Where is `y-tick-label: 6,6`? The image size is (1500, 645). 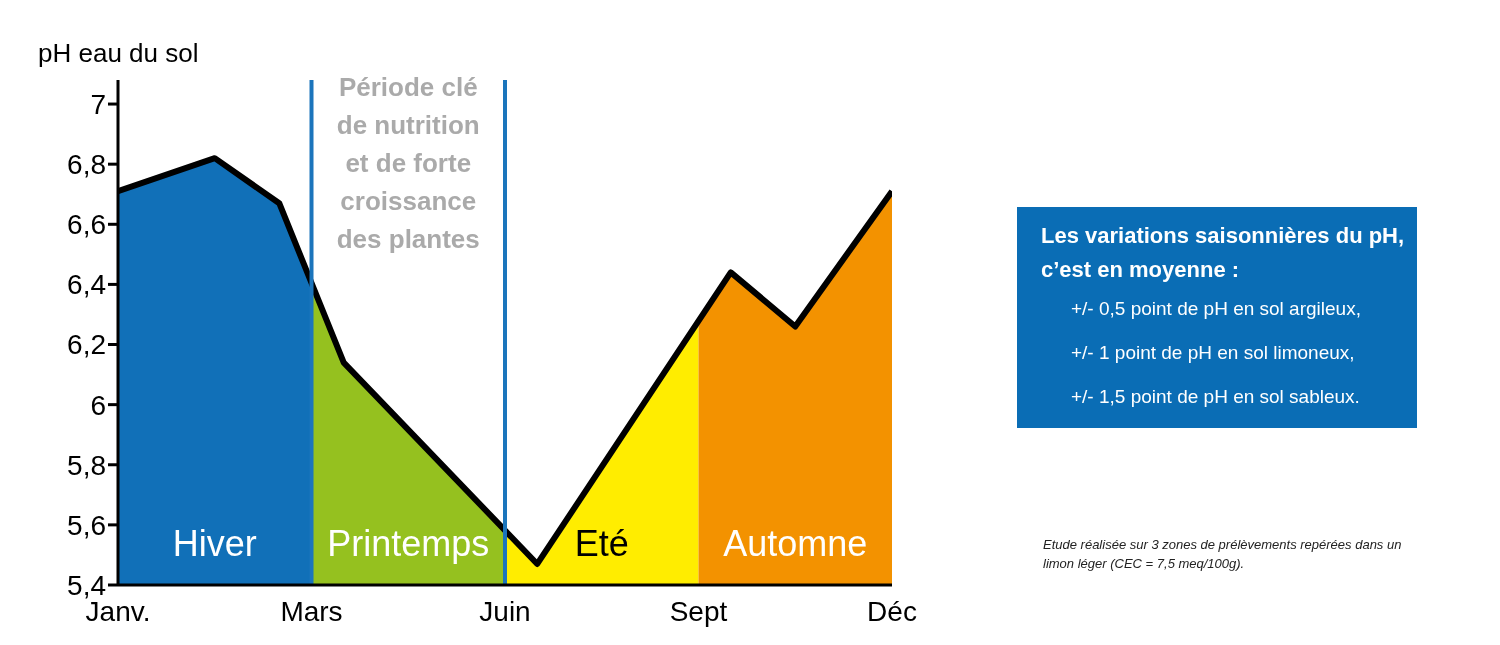
y-tick-label: 6,6 is located at coordinates (86, 225).